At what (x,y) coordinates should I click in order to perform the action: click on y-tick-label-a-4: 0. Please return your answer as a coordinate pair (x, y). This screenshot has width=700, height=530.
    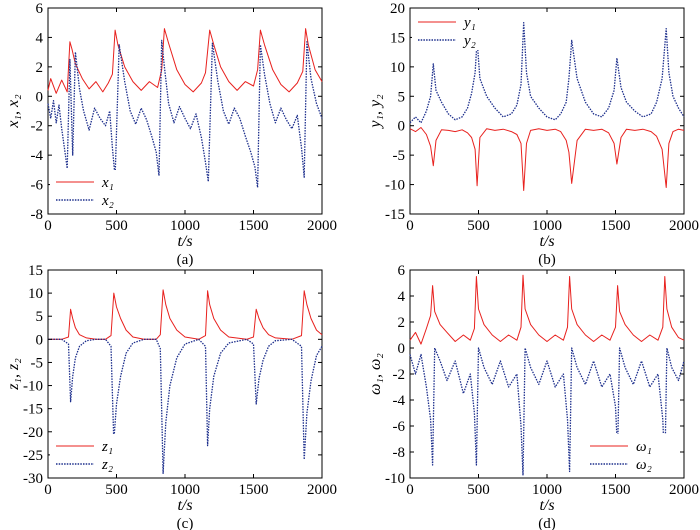
    Looking at the image, I should click on (40, 97).